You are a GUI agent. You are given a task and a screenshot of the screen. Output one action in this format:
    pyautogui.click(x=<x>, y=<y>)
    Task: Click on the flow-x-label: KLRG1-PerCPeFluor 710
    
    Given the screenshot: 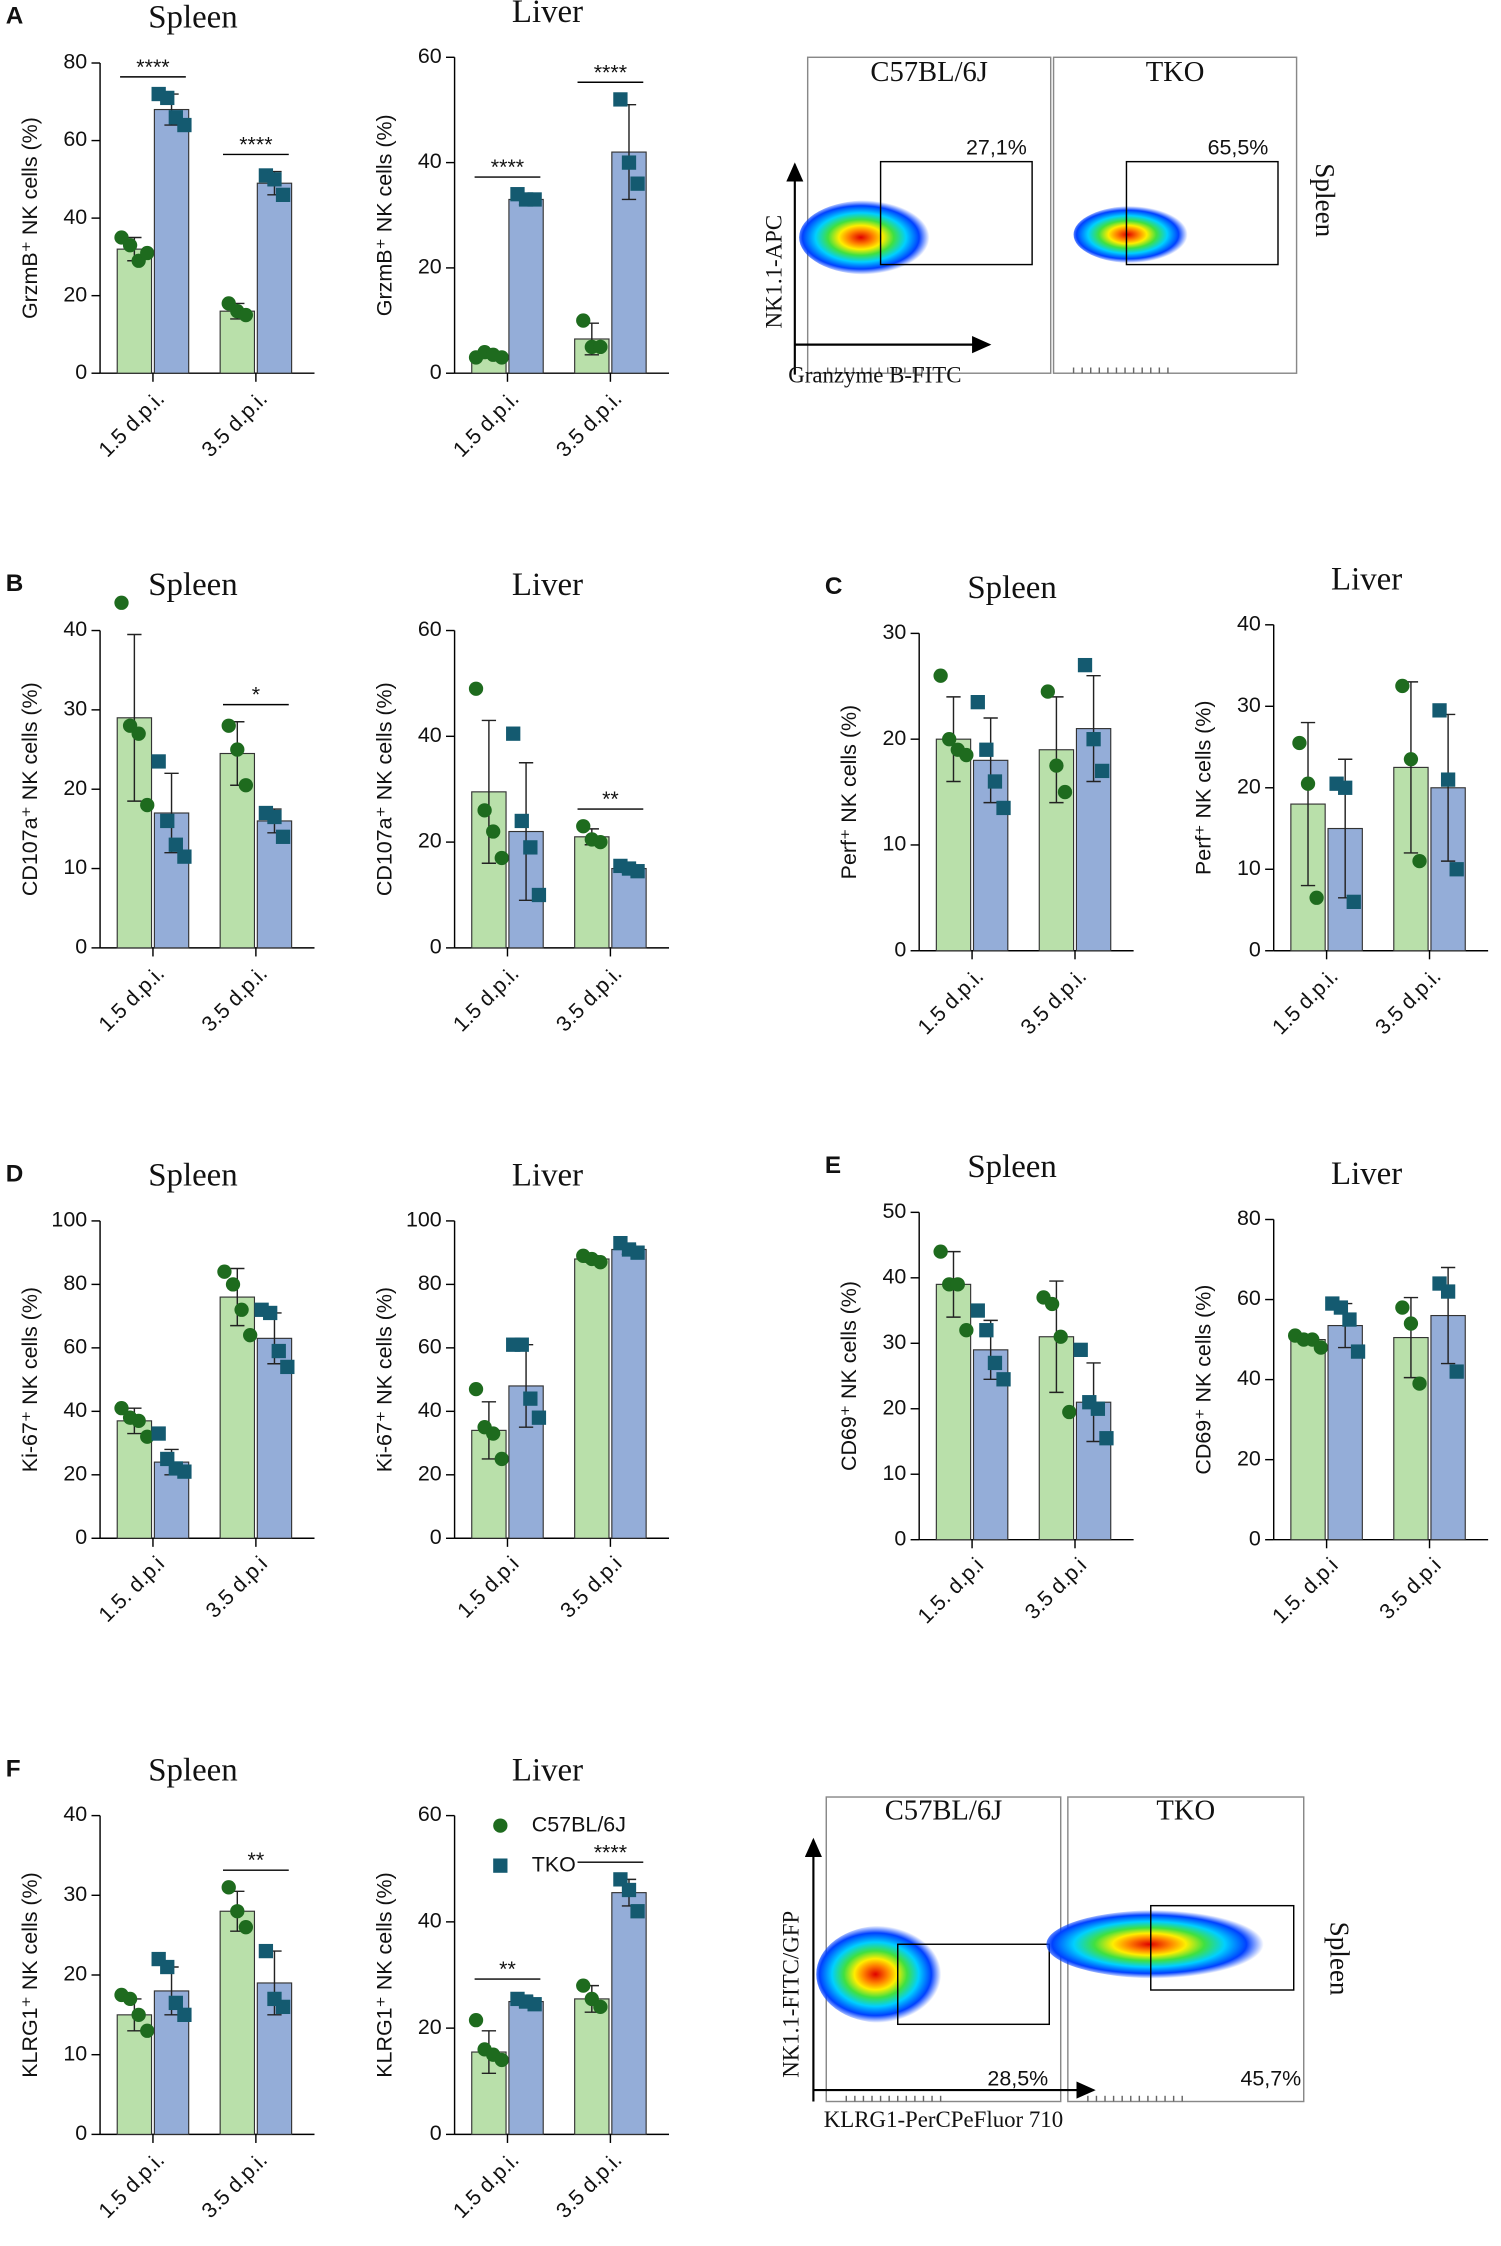 What is the action you would take?
    pyautogui.click(x=943, y=2119)
    